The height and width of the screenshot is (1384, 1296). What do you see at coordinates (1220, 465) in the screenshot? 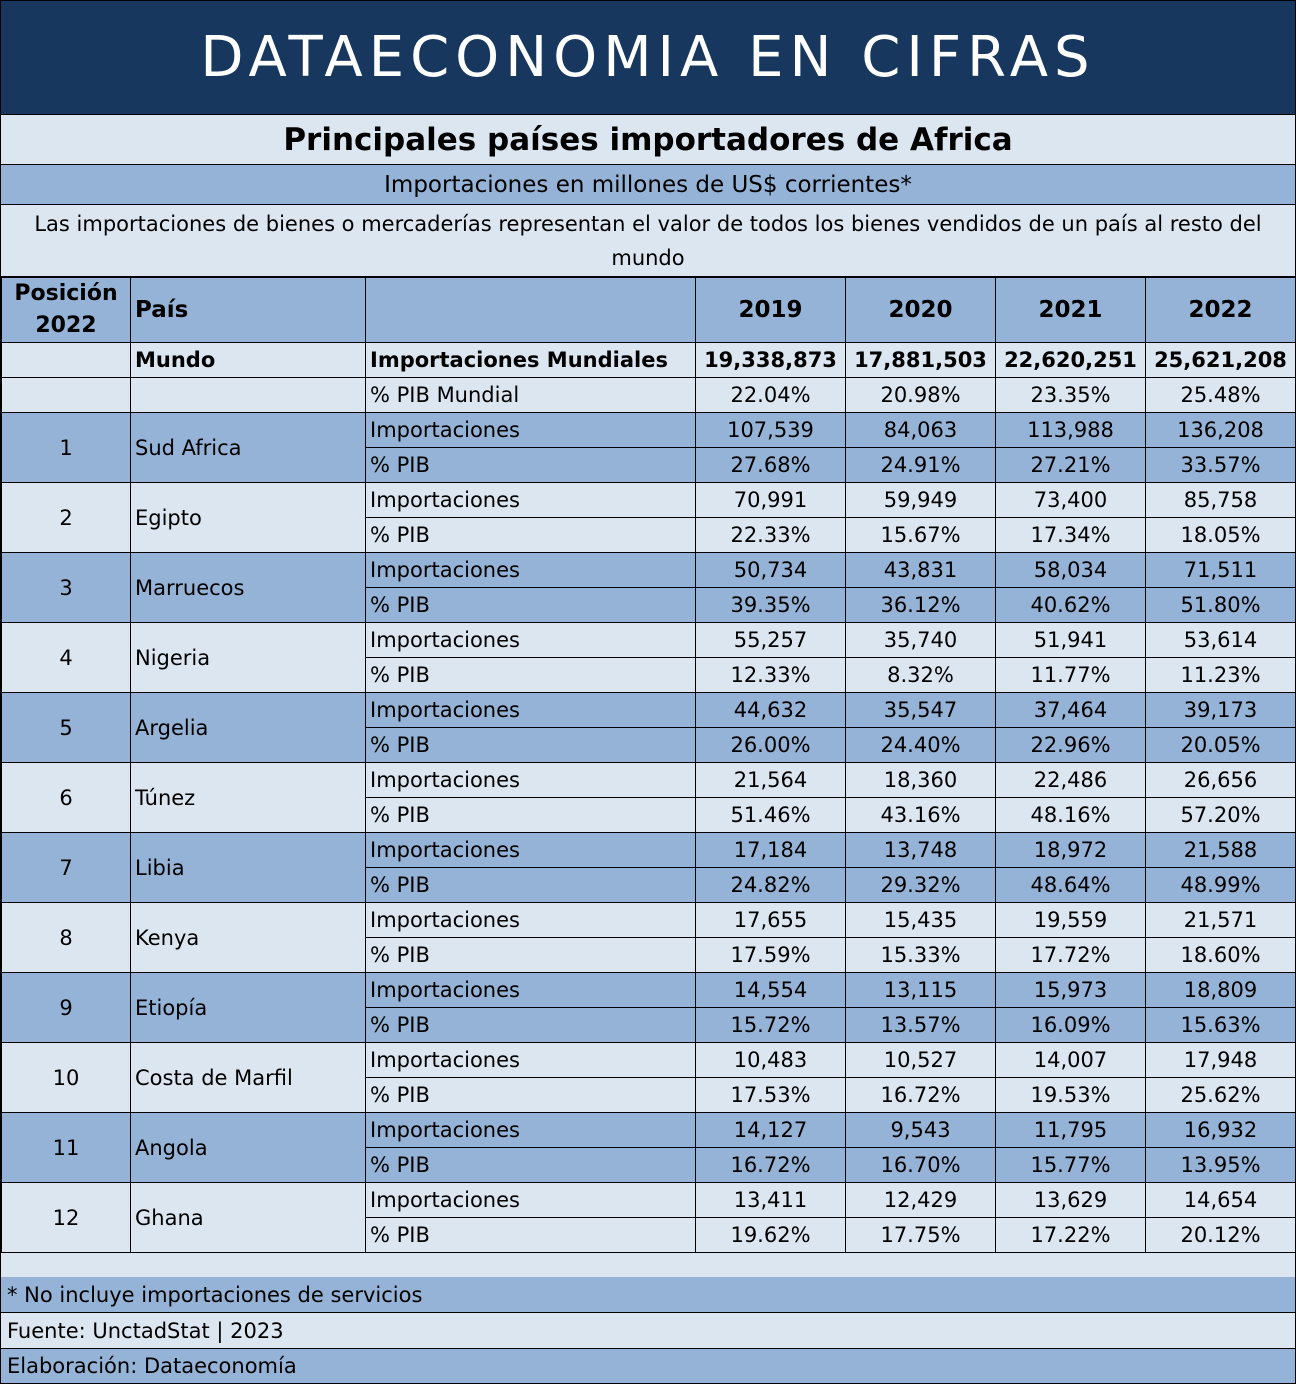
I see `value-cell: 33.57%` at bounding box center [1220, 465].